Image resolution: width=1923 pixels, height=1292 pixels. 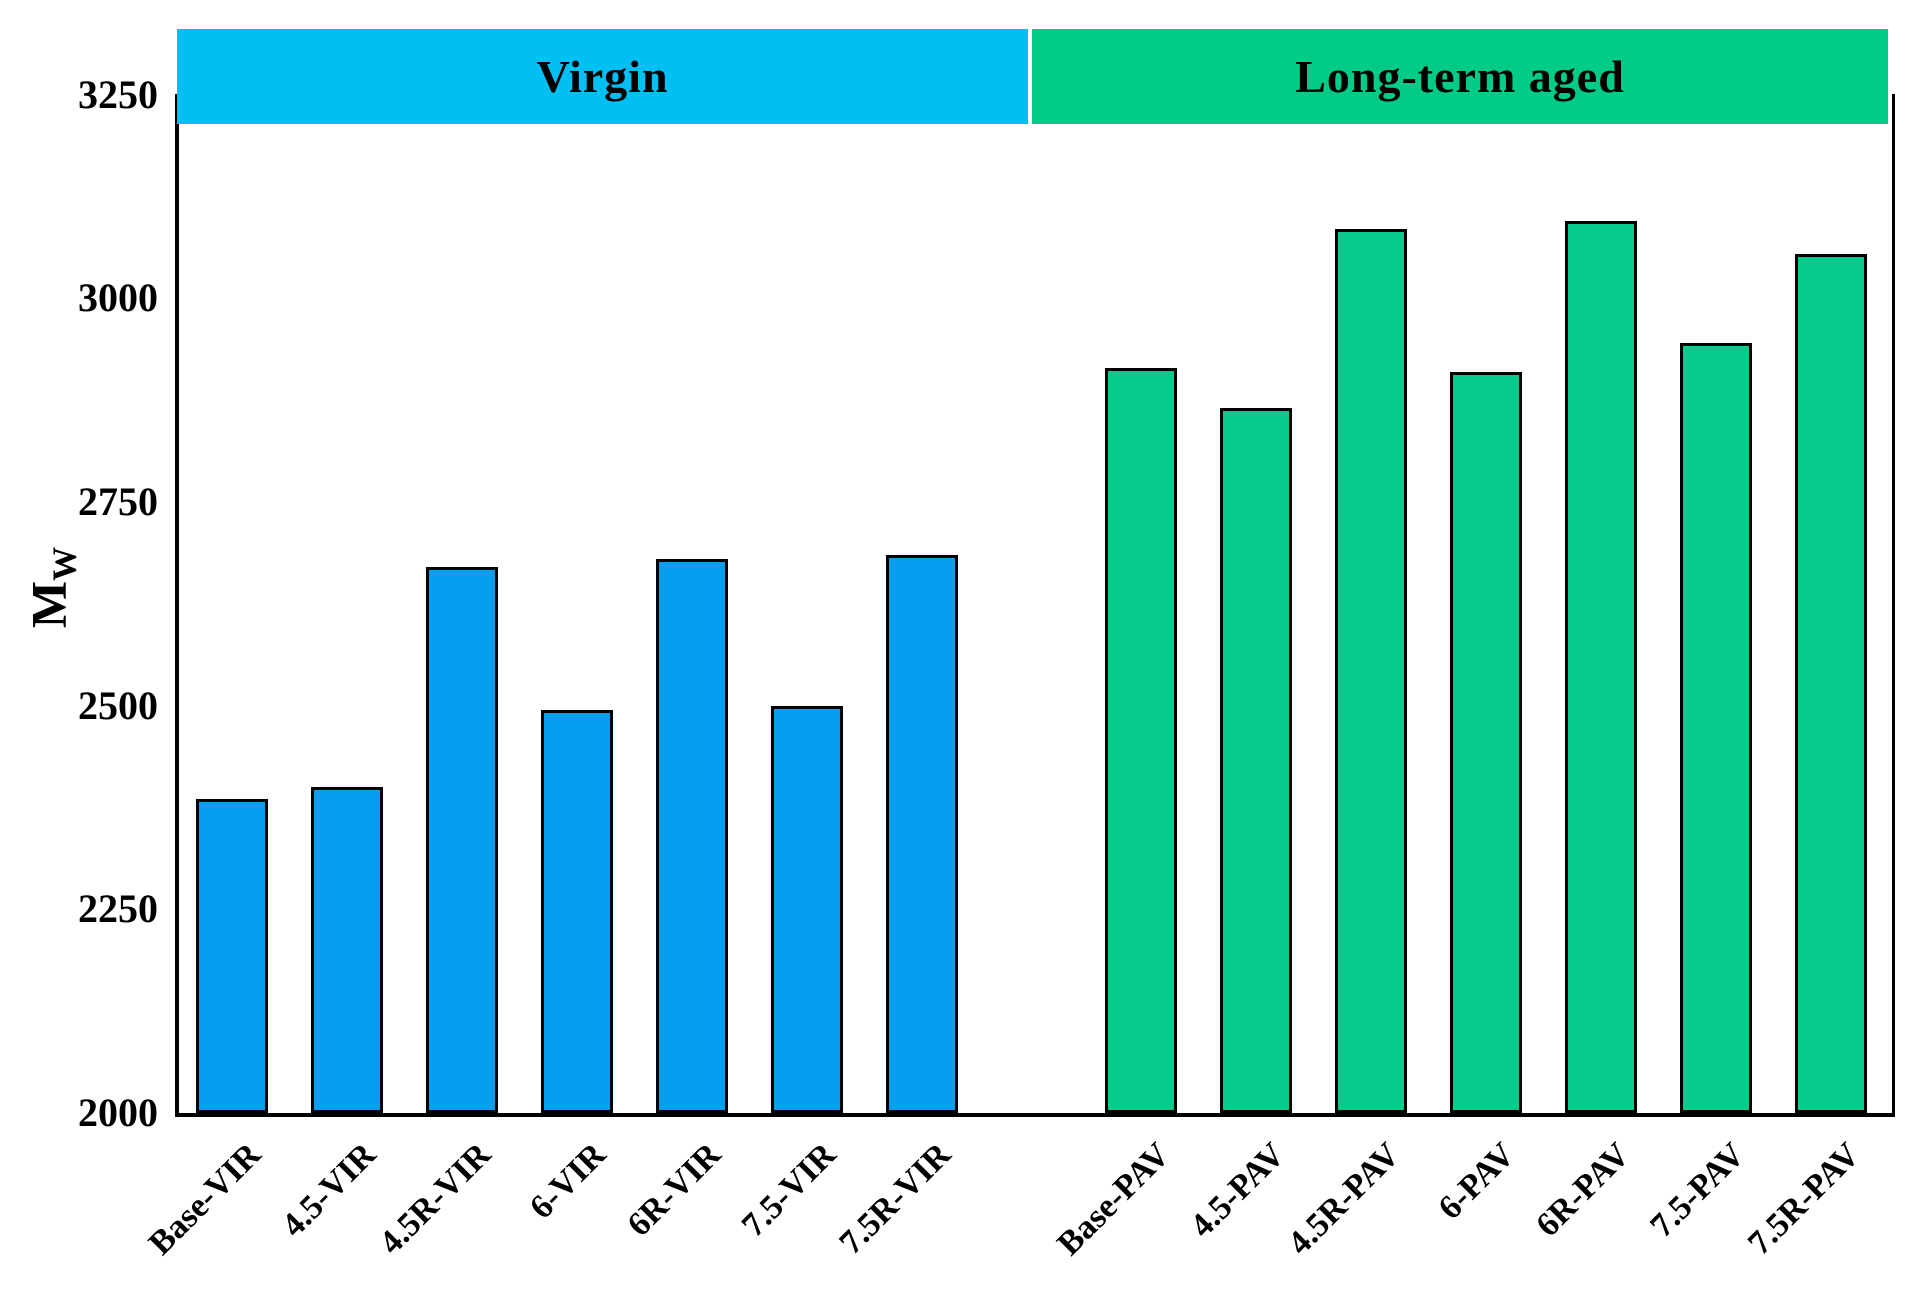 I want to click on bar-6-VIR, so click(x=577, y=911).